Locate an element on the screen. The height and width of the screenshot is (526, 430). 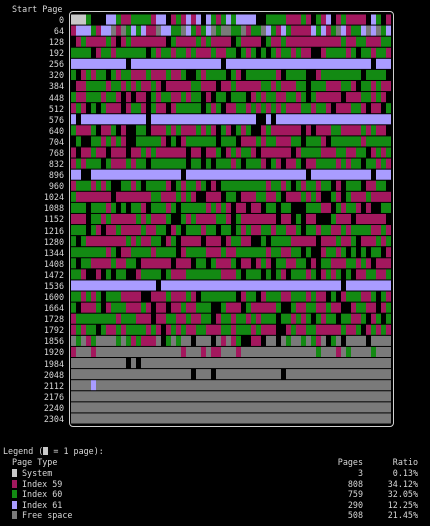
legend-ratio-value: 21.45% is located at coordinates (402, 515).